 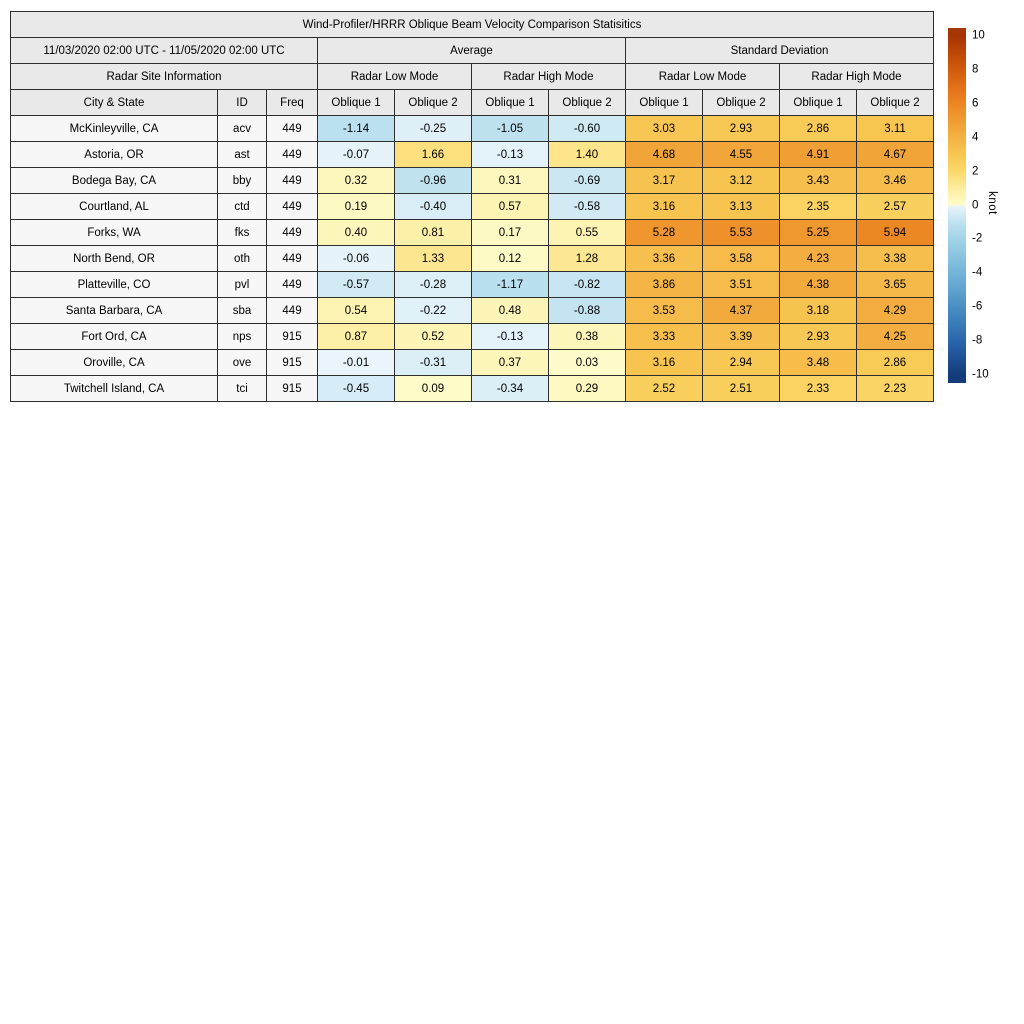 What do you see at coordinates (510, 284) in the screenshot?
I see `value-cell: -1.17` at bounding box center [510, 284].